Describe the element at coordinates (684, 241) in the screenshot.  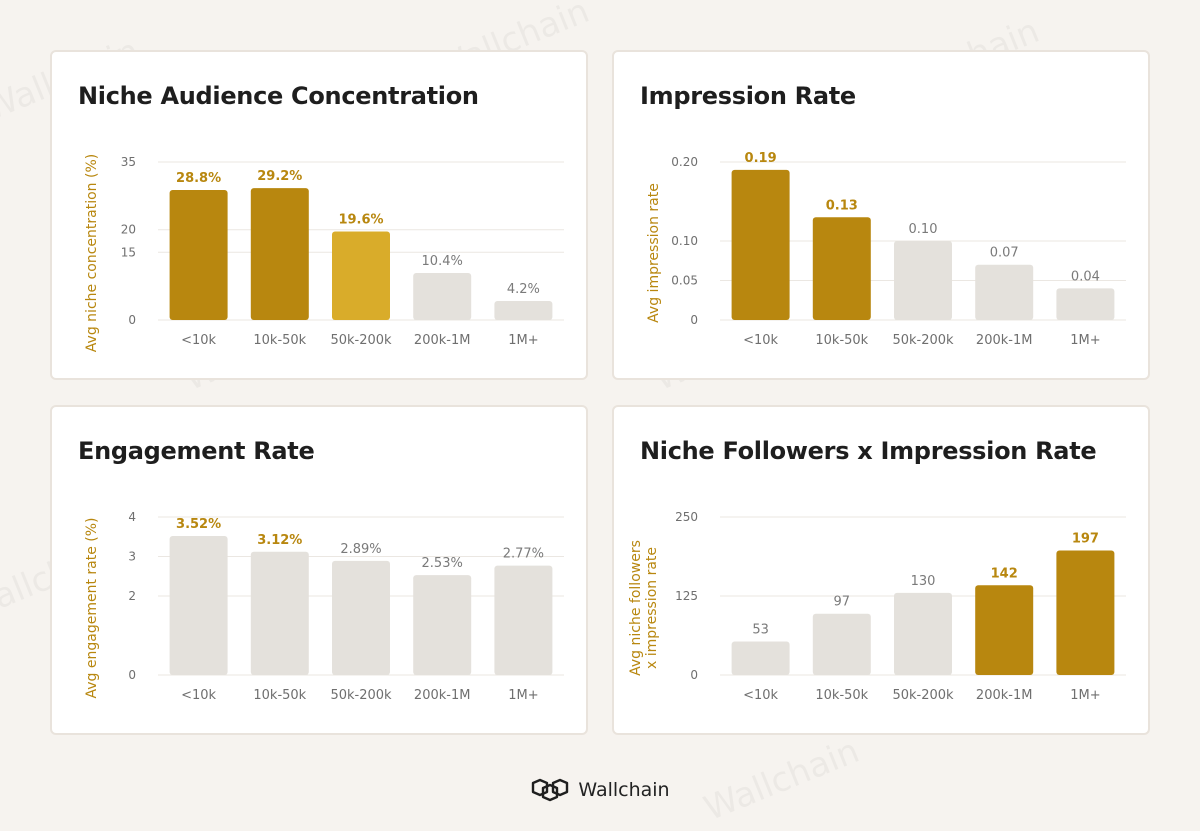
I see `y-tick-label: 0.10` at that location.